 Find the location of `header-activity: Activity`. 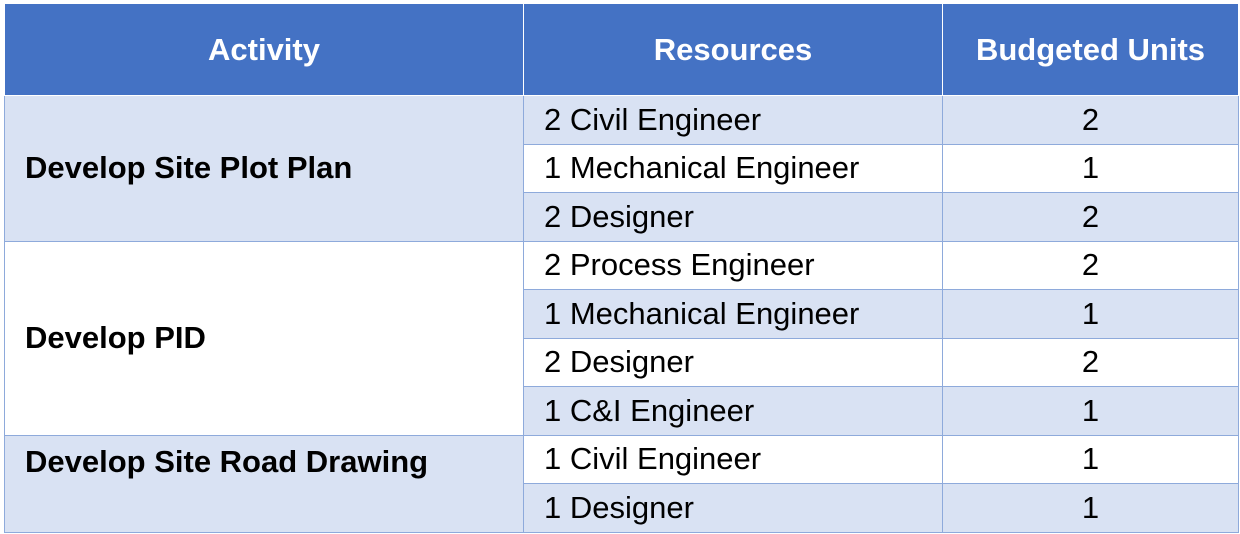

header-activity: Activity is located at coordinates (264, 49).